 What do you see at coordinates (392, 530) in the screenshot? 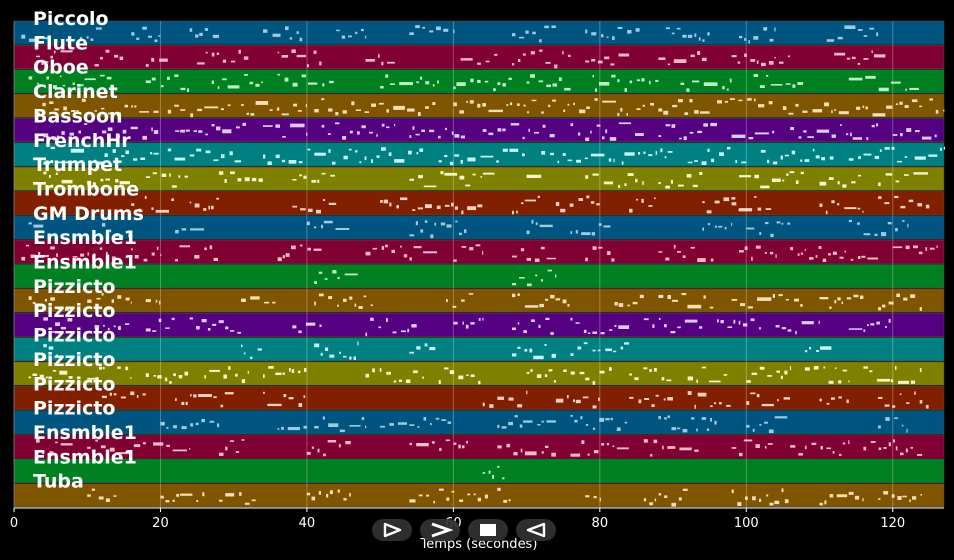
I see `play-button` at bounding box center [392, 530].